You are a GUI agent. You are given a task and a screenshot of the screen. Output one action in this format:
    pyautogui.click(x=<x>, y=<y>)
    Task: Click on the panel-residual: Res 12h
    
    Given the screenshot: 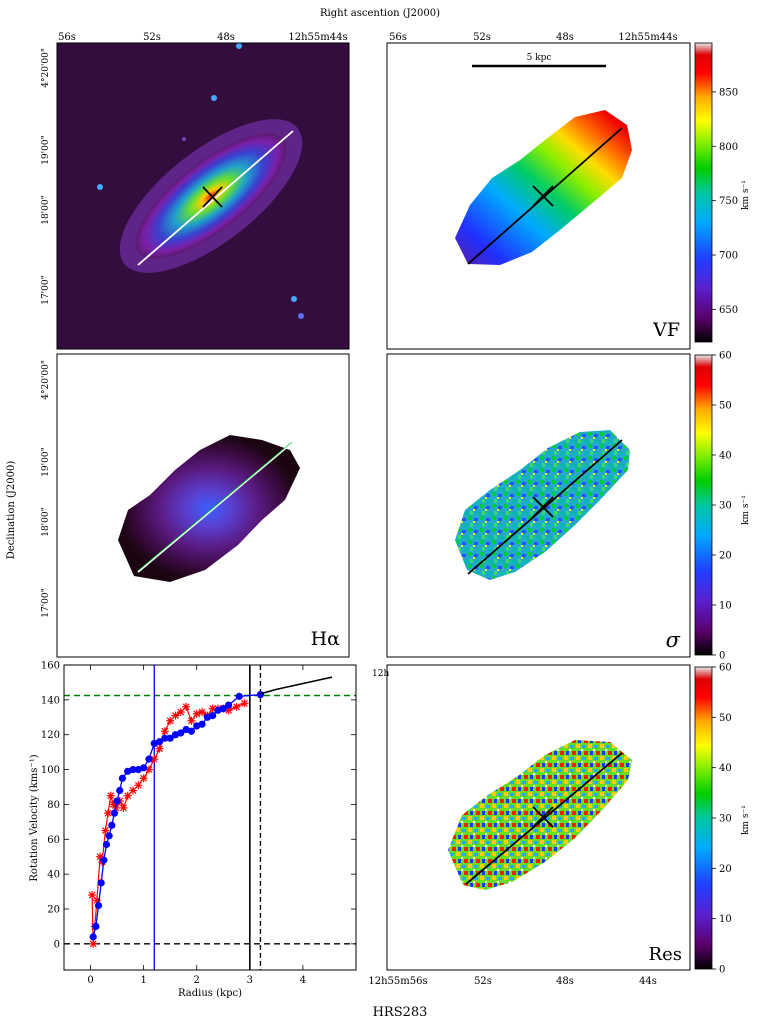 What is the action you would take?
    pyautogui.click(x=531, y=817)
    